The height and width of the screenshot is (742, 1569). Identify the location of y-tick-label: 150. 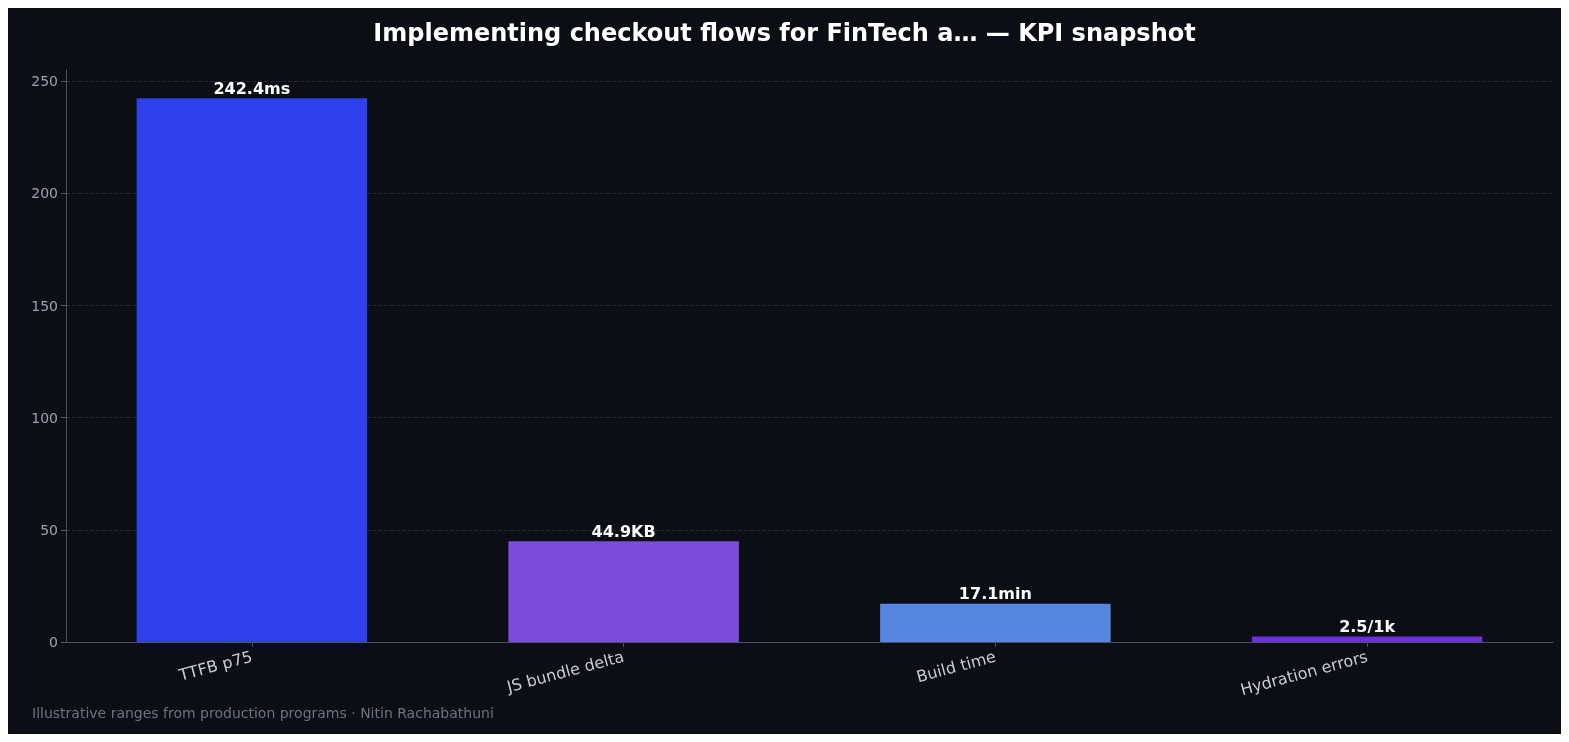
(44, 305).